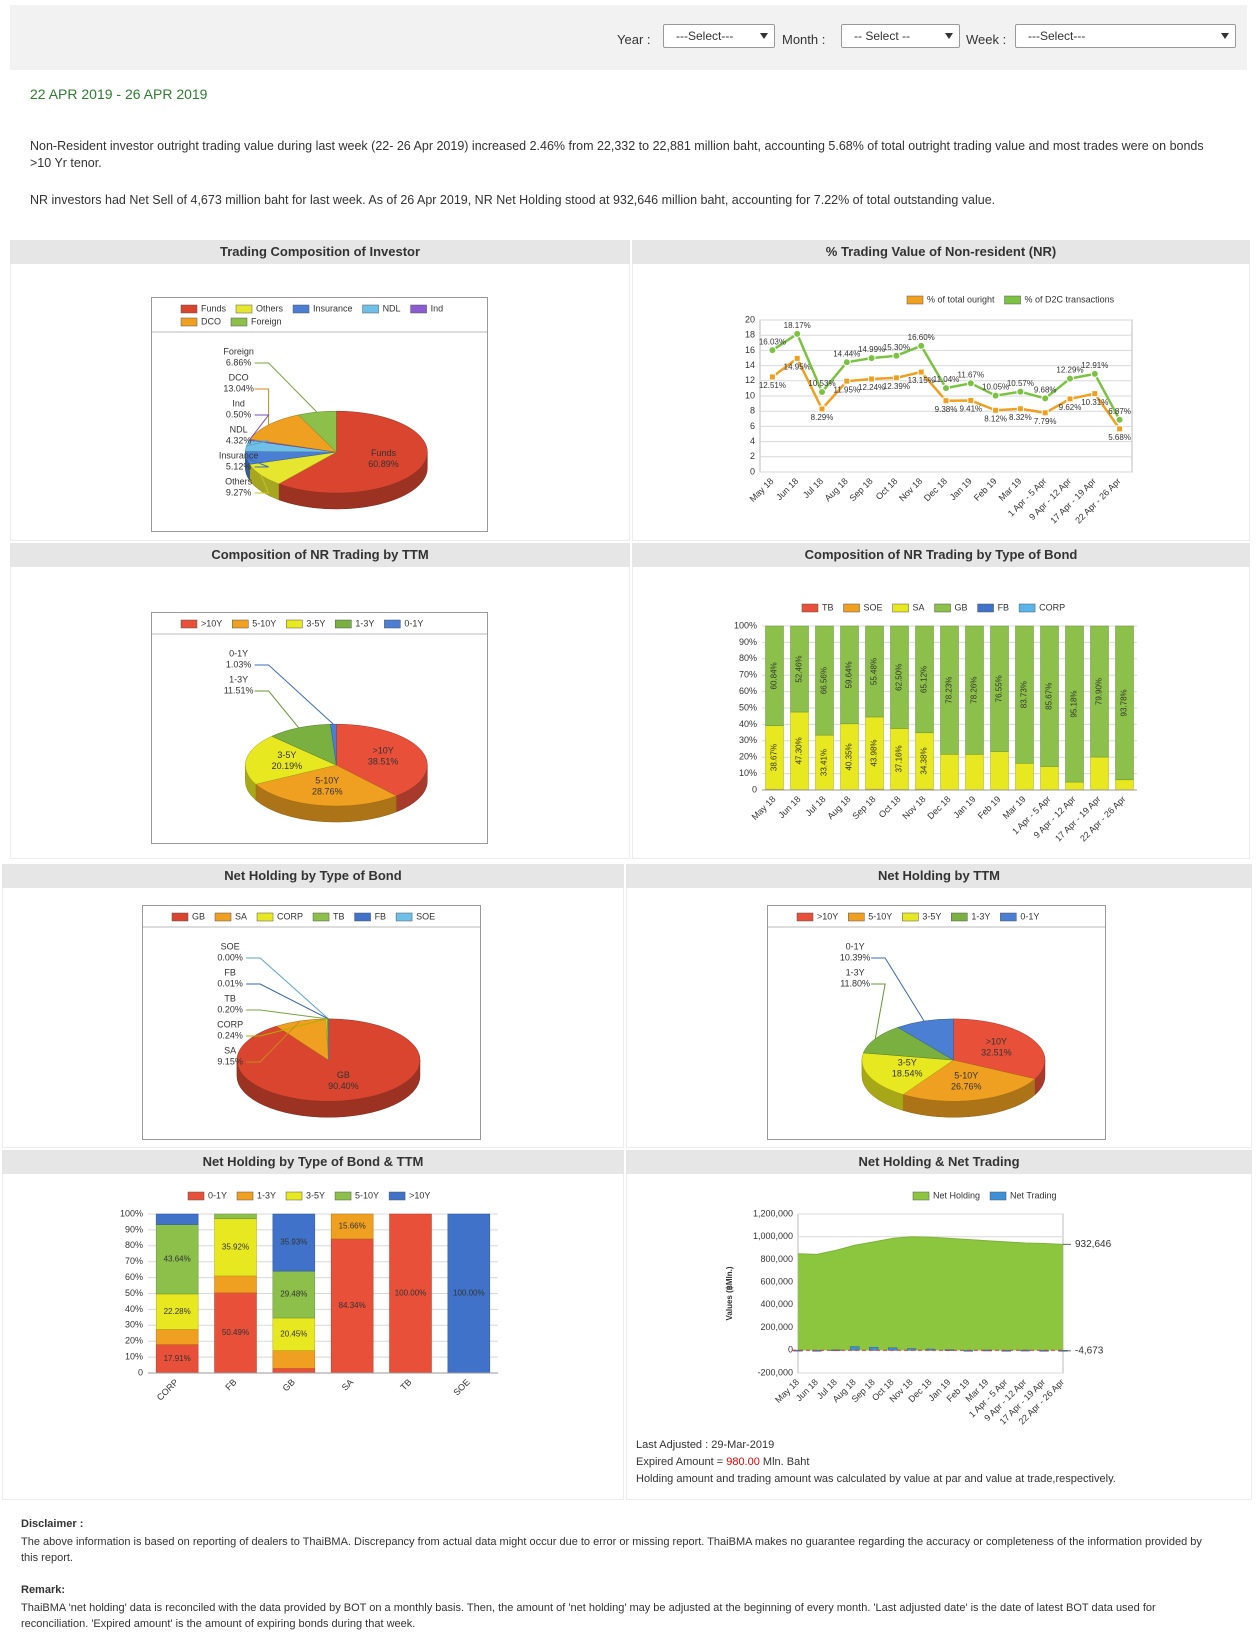 The height and width of the screenshot is (1639, 1257). Describe the element at coordinates (1119, 437) in the screenshot. I see `data-label: 5.68%` at that location.